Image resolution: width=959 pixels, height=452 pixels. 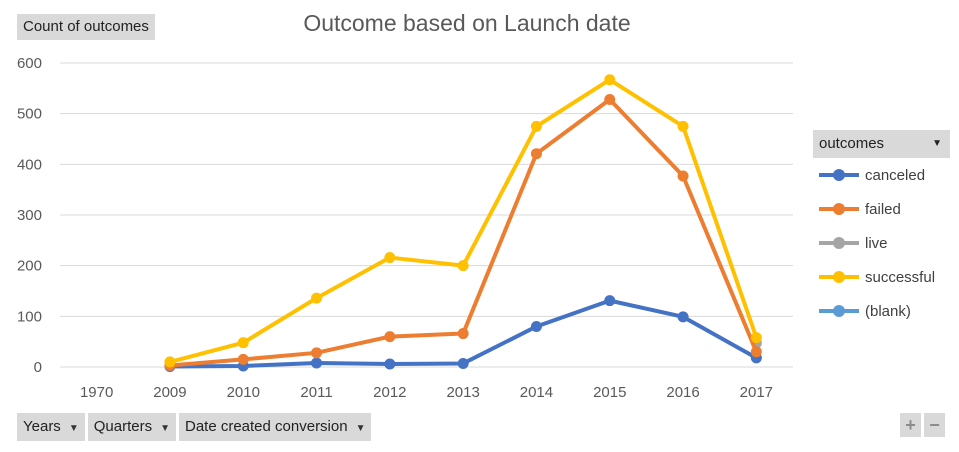 I want to click on legend-item-label: failed, so click(x=883, y=209).